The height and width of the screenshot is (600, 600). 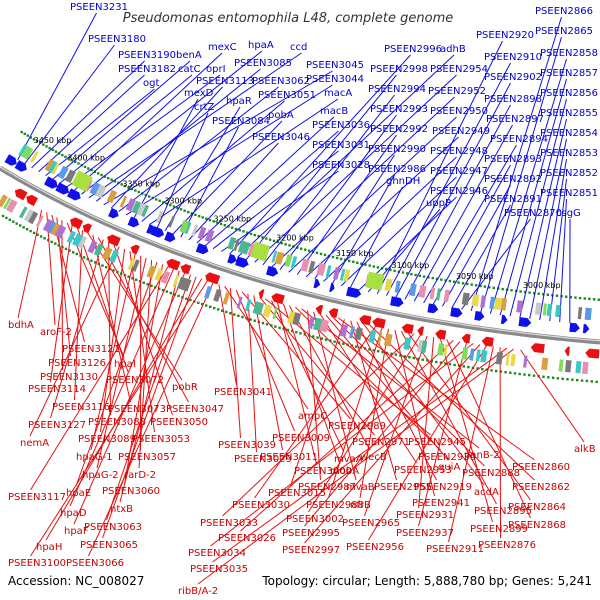 What do you see at coordinates (569, 53) in the screenshot?
I see `gene-label-pseen2858: PSEEN2858` at bounding box center [569, 53].